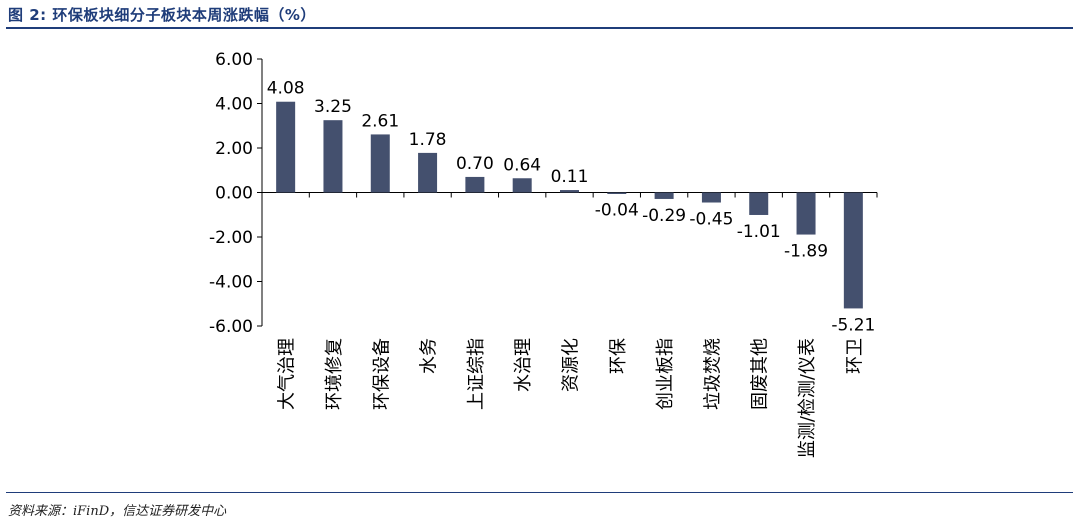  I want to click on data-label: 3.25, so click(333, 107).